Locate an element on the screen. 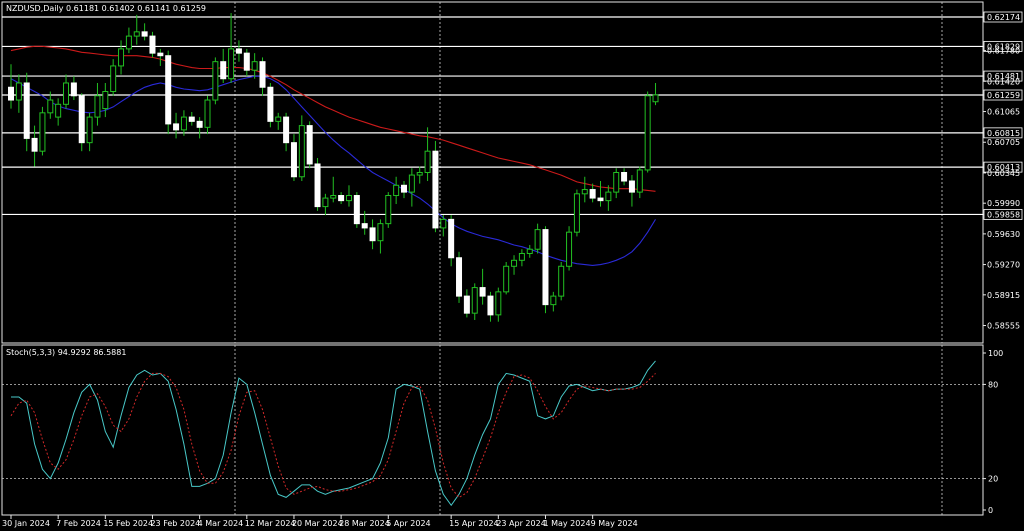 Image resolution: width=1024 pixels, height=531 pixels. stoch-tick-label: 80 is located at coordinates (993, 384).